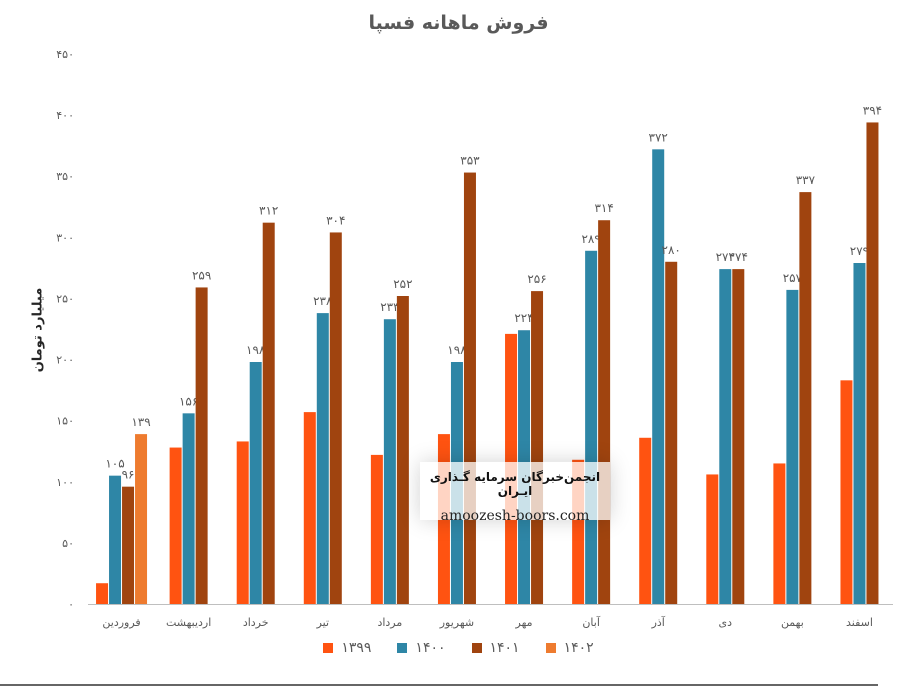 The width and height of the screenshot is (917, 688). I want to click on legend-label: ۱۳۹۹, so click(356, 648).